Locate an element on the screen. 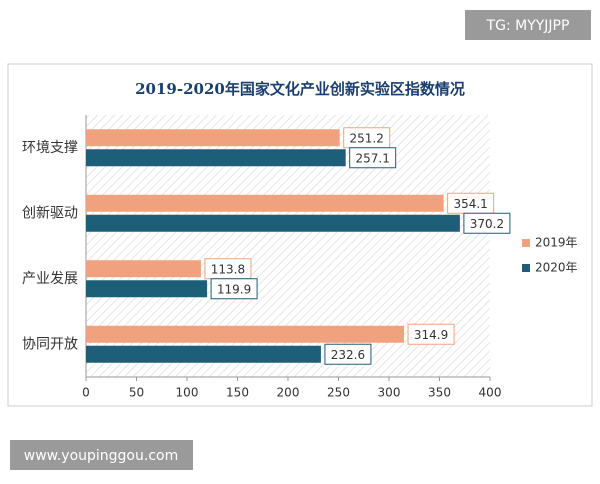  x-tick-label: 350 is located at coordinates (439, 393).